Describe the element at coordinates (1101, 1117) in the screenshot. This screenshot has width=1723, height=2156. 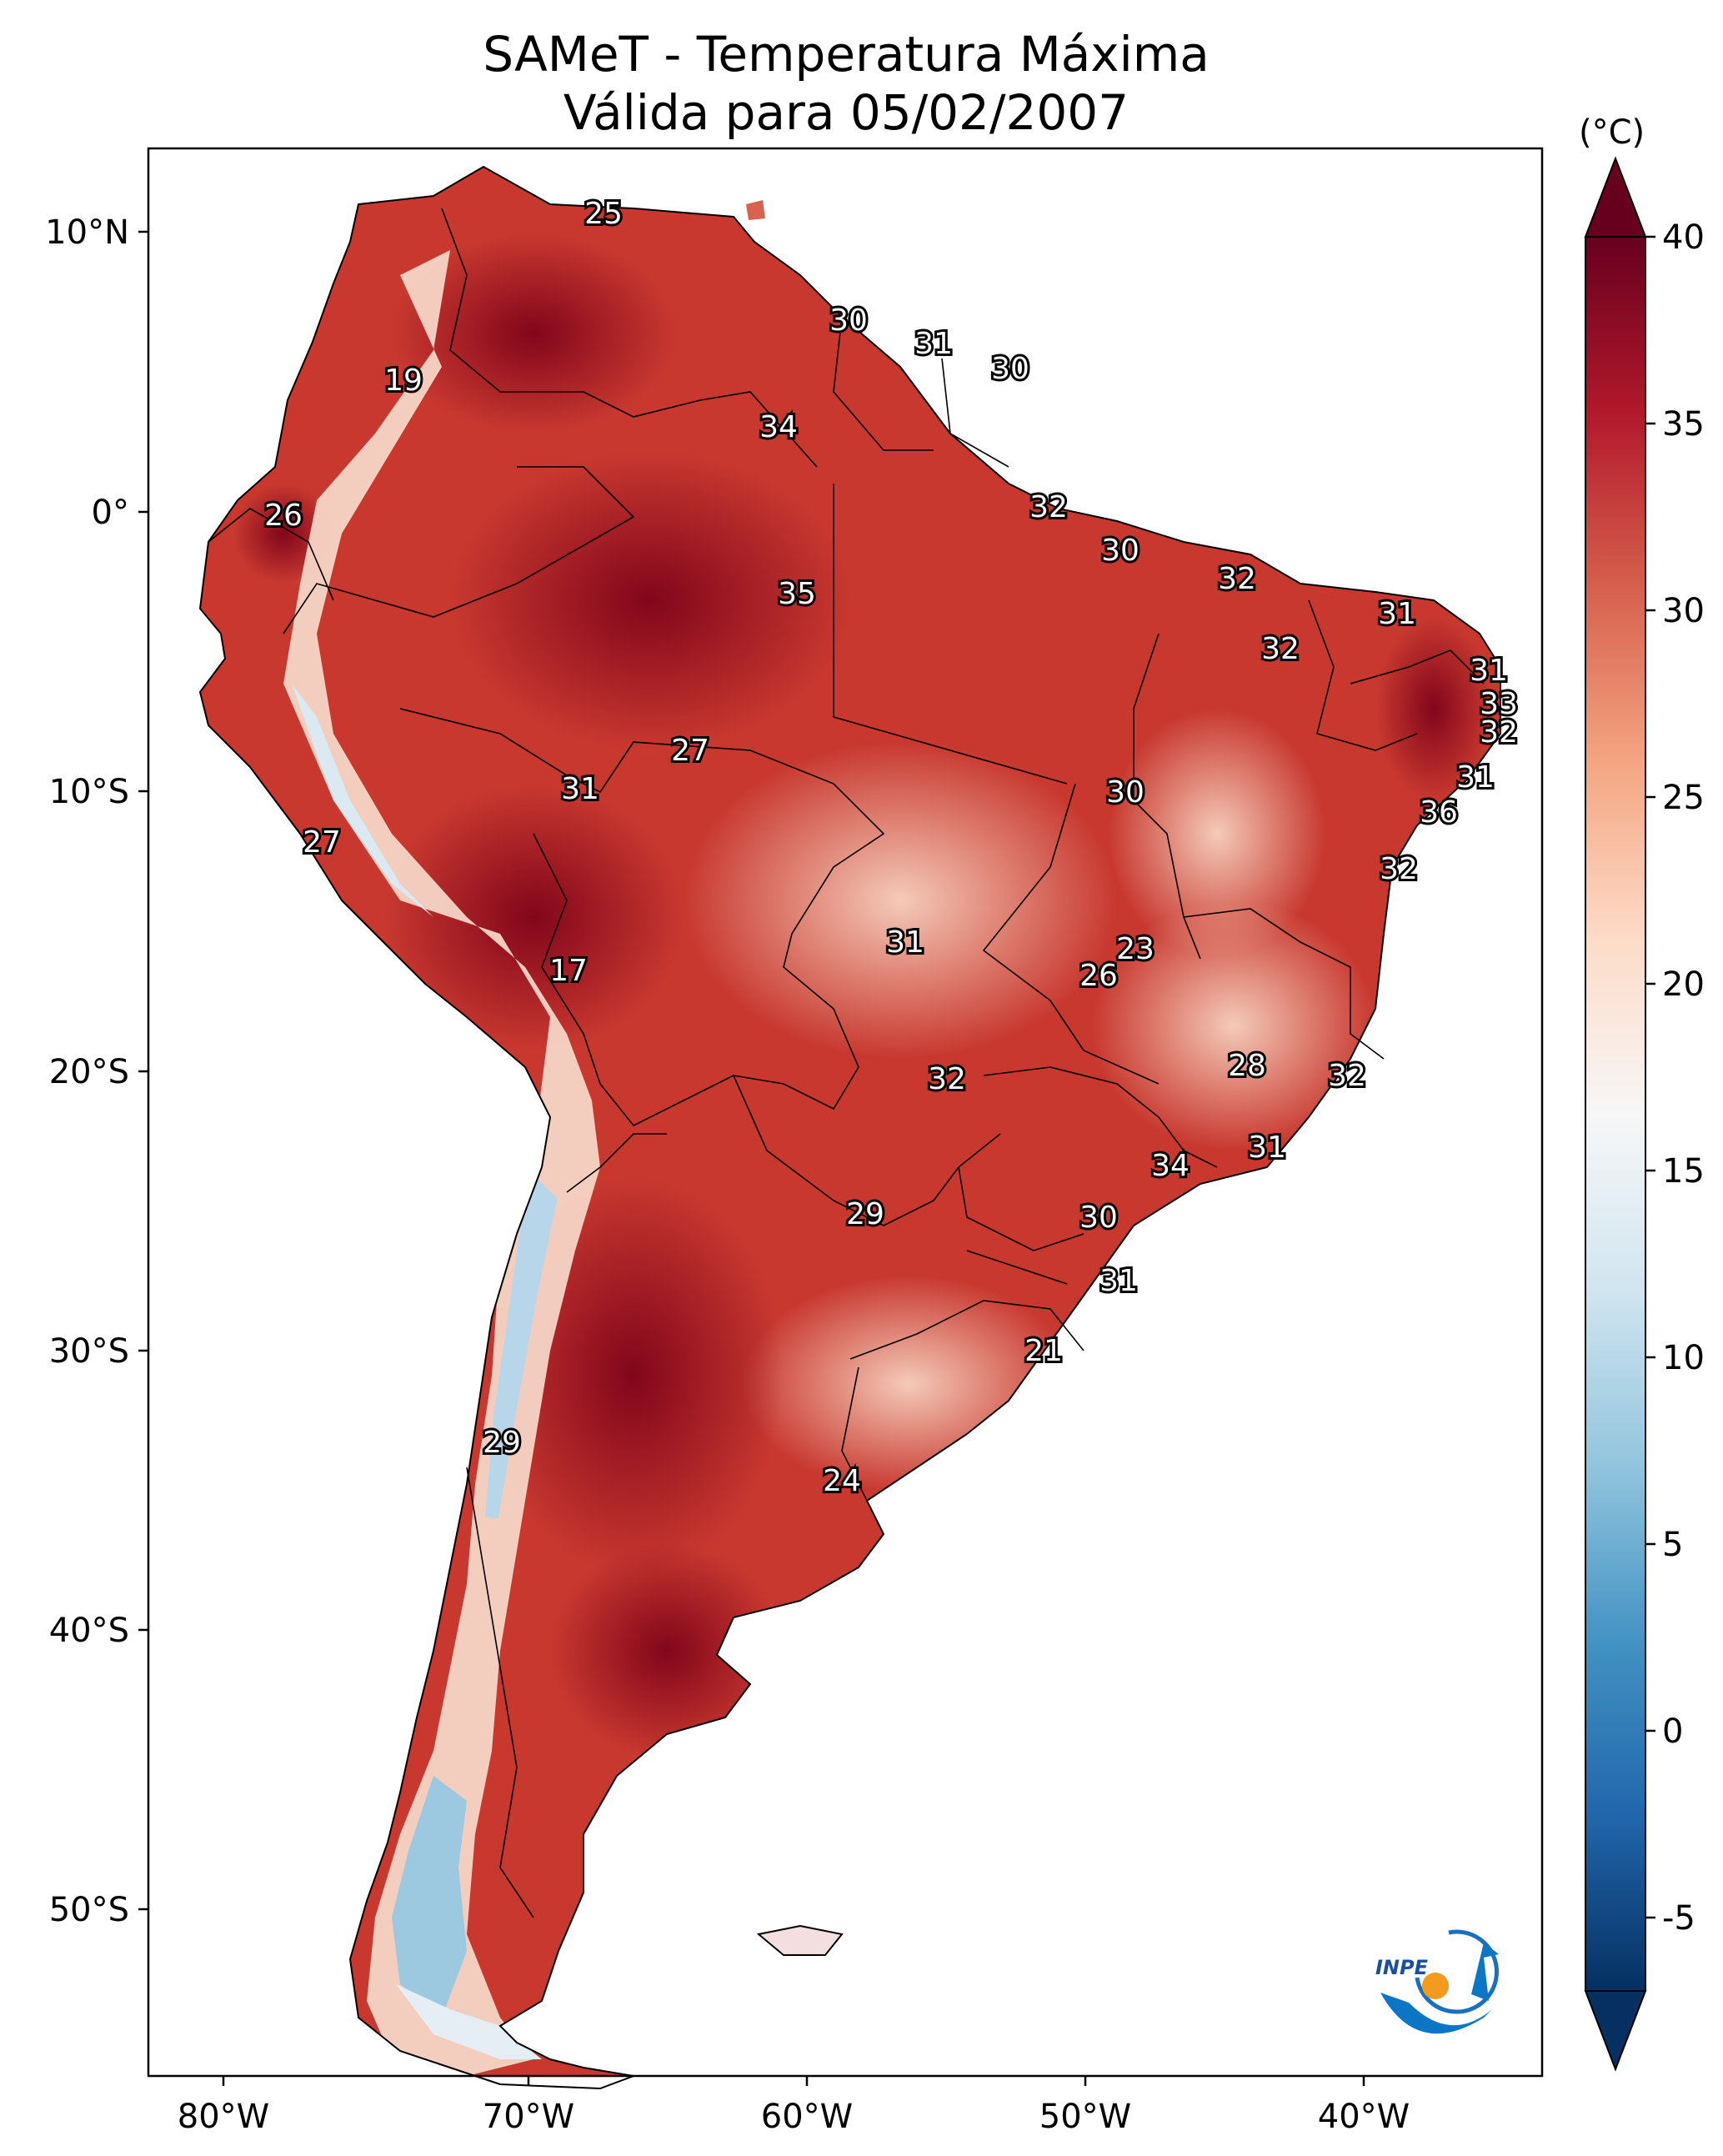
I see `state-border-sao-paulo` at that location.